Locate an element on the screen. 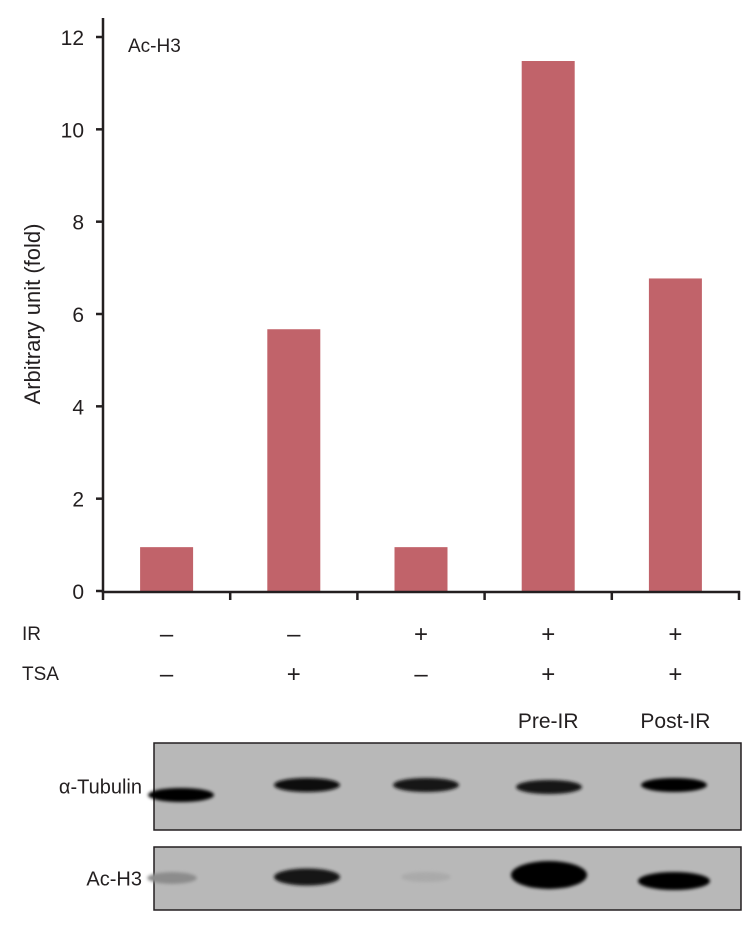 The height and width of the screenshot is (938, 755). y-axis-label: Arbitrary unit (fold) is located at coordinates (32, 314).